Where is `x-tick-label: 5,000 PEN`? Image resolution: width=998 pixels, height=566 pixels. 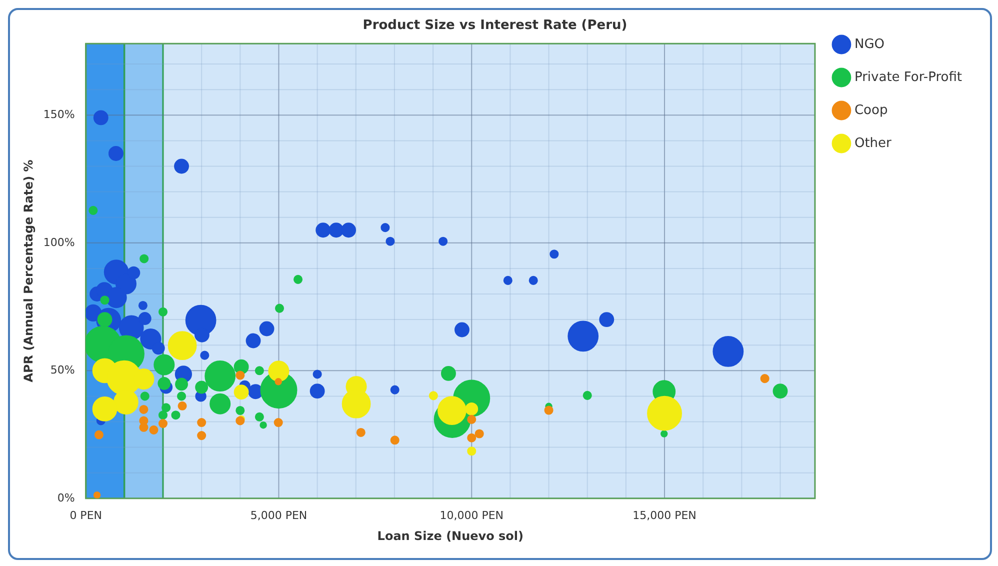 x-tick-label: 5,000 PEN is located at coordinates (279, 515).